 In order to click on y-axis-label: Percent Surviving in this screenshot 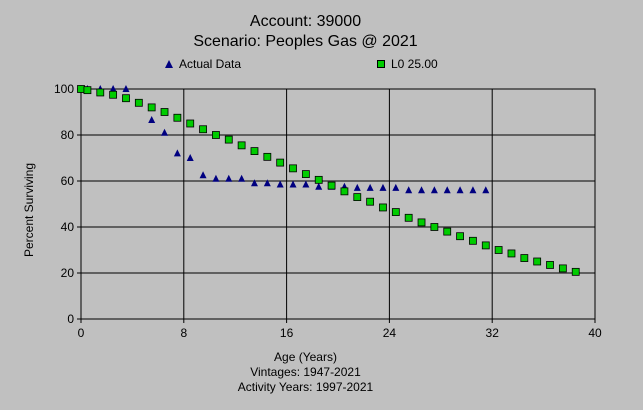, I will do `click(29, 210)`.